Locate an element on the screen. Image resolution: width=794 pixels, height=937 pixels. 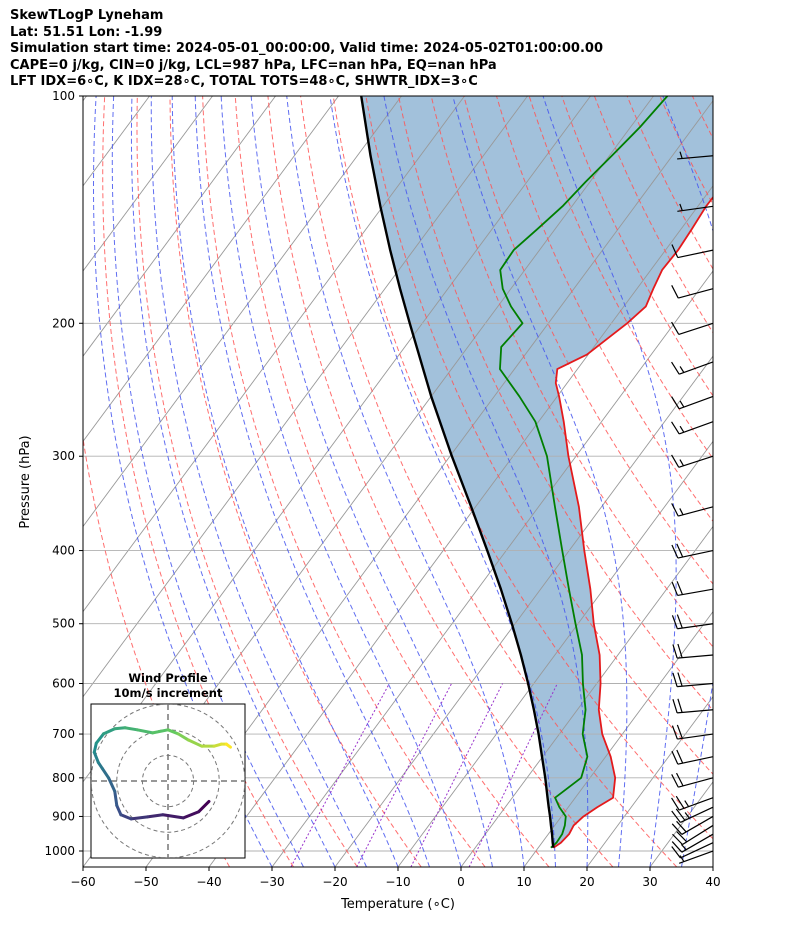
x-tick-label: 10 is located at coordinates (523, 882).